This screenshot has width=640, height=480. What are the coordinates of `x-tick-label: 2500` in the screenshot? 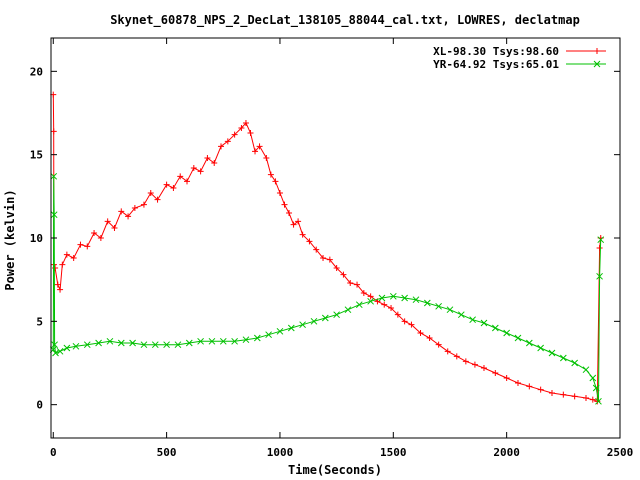 It's located at (620, 452).